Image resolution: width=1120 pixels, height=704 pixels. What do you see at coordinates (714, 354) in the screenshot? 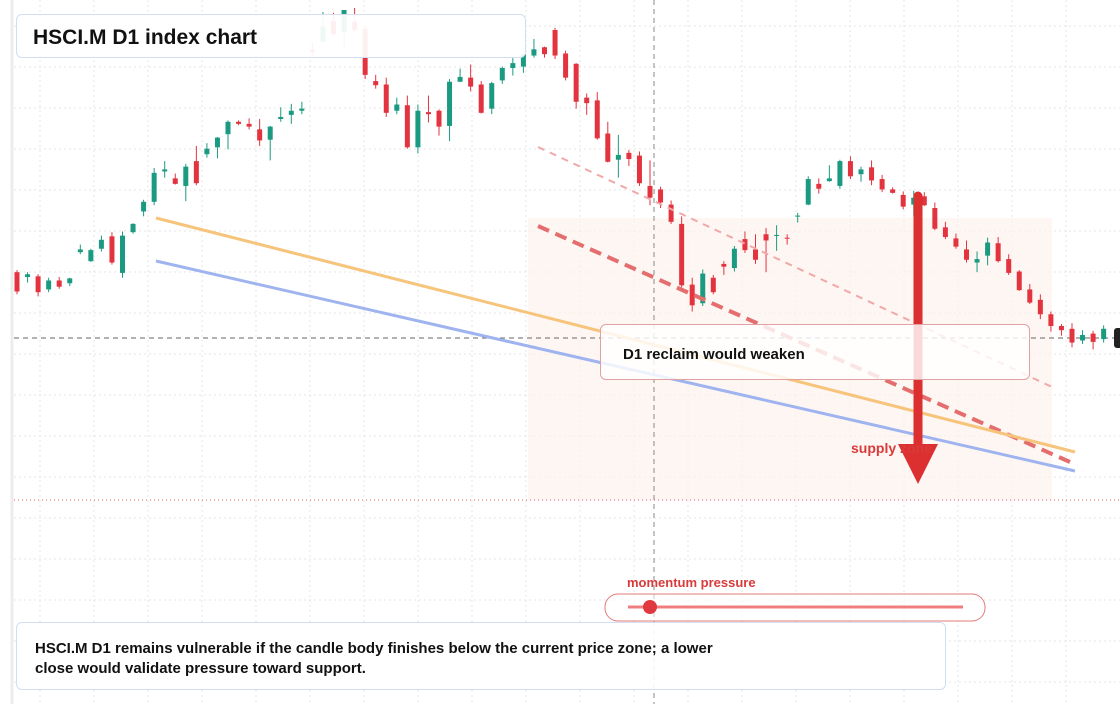
I see `callout-text: D1 reclaim would weaken` at bounding box center [714, 354].